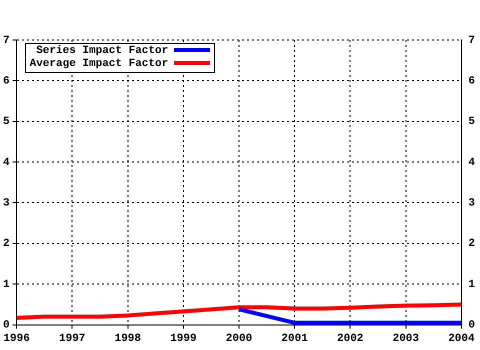 The image size is (480, 350). Describe the element at coordinates (472, 284) in the screenshot. I see `y2-tick-label: 1` at that location.